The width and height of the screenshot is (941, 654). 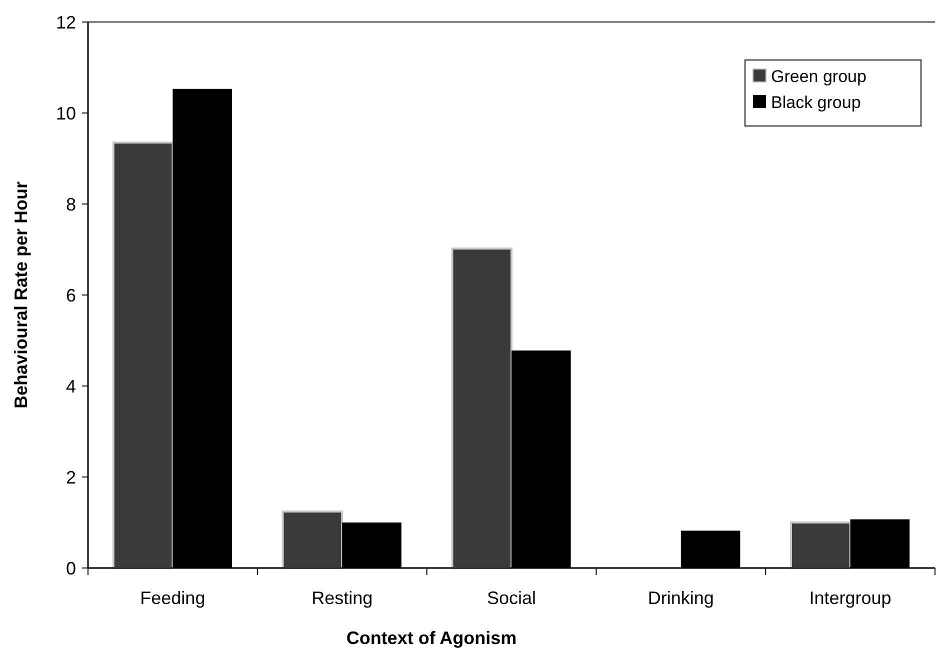 I want to click on x-tick-label: Feeding, so click(x=173, y=598).